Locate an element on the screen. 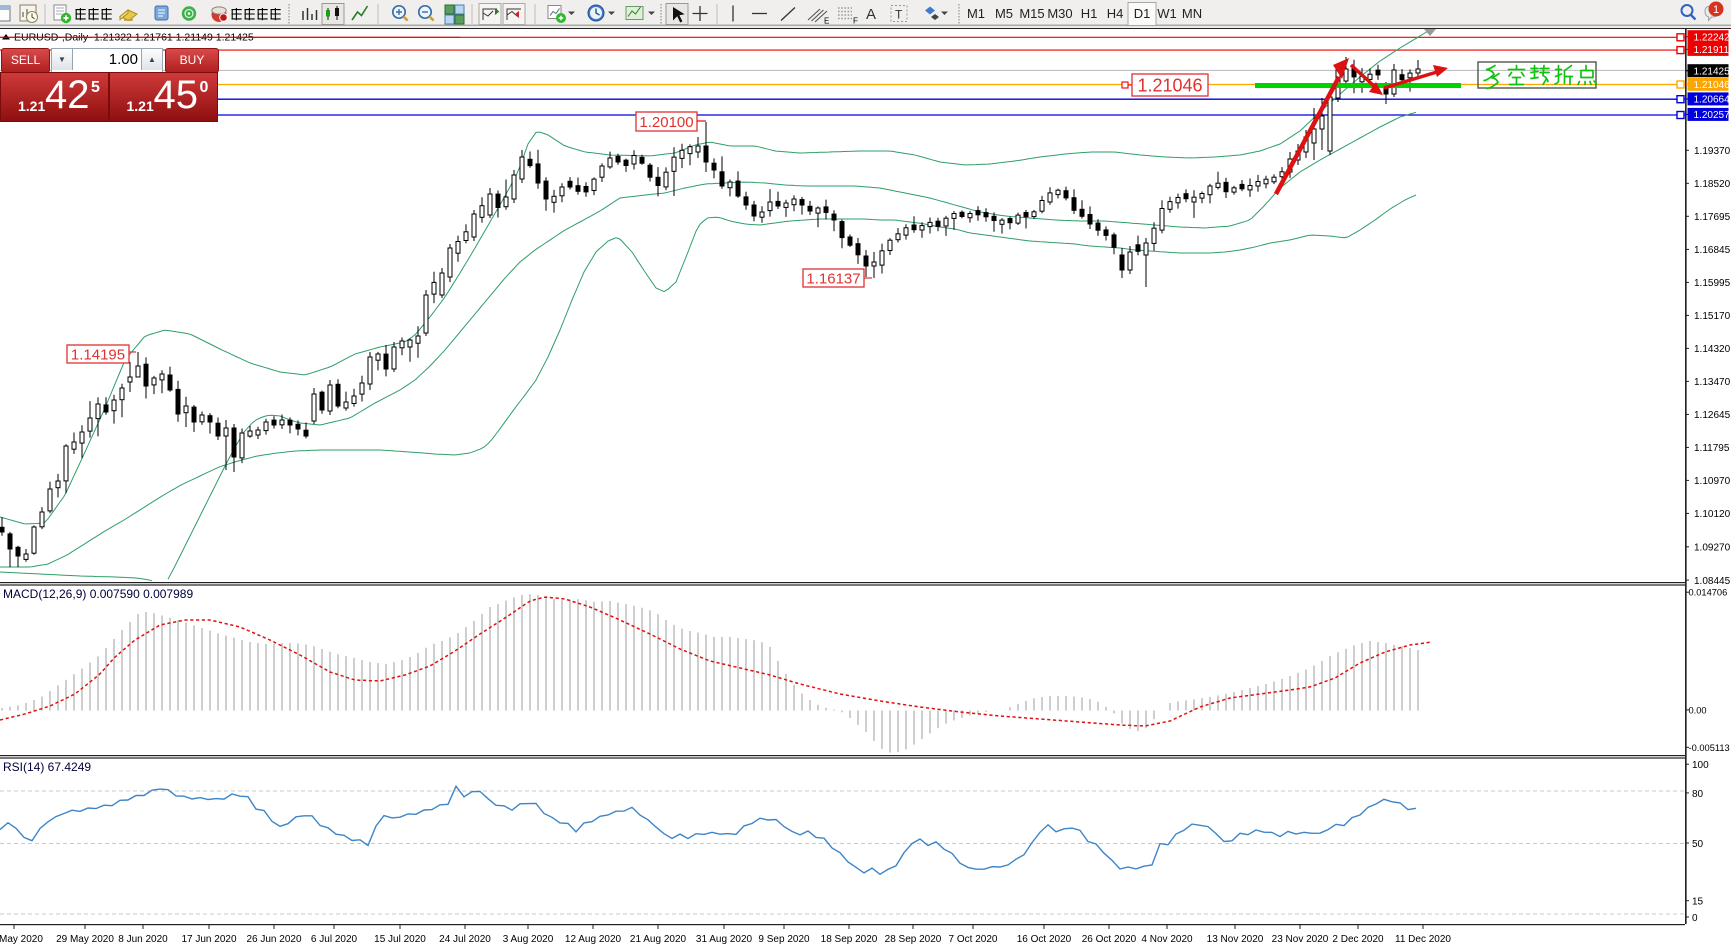 This screenshot has height=951, width=1731. svg-text: 1.22242 is located at coordinates (1712, 38).